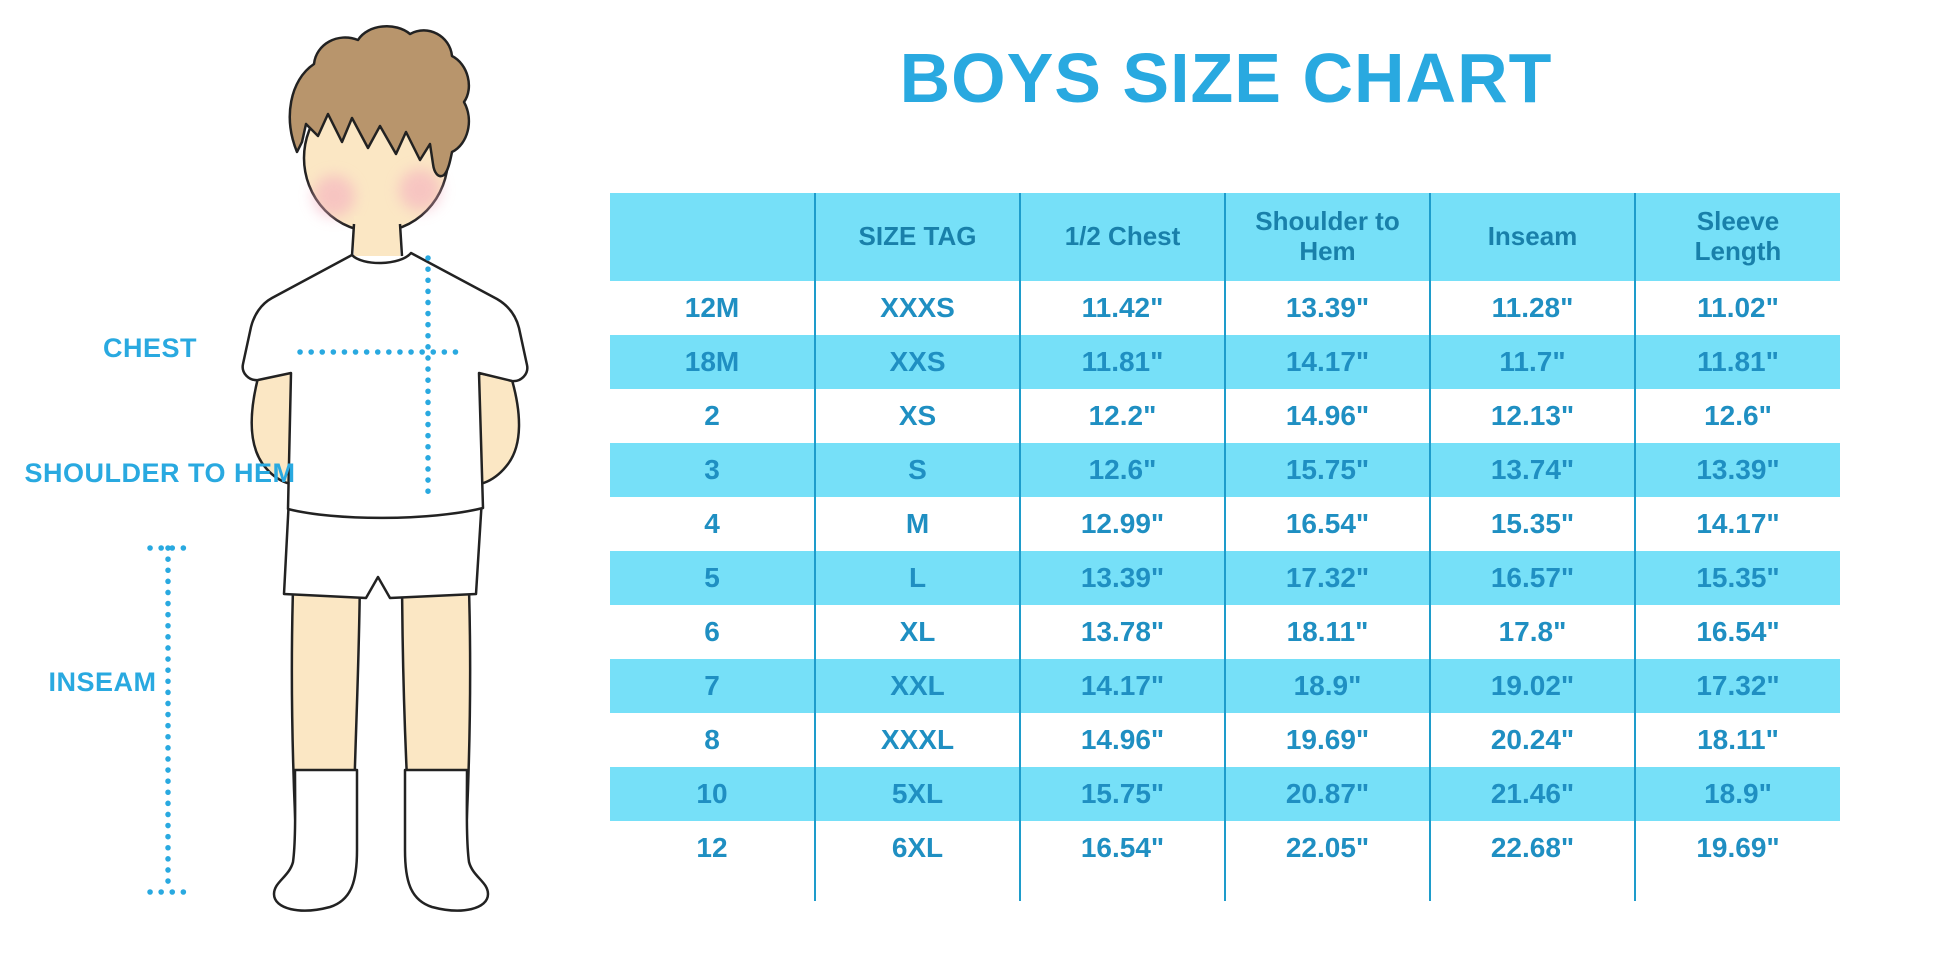 This screenshot has width=1946, height=973. Describe the element at coordinates (315, 840) in the screenshot. I see `boy-sock-left` at that location.